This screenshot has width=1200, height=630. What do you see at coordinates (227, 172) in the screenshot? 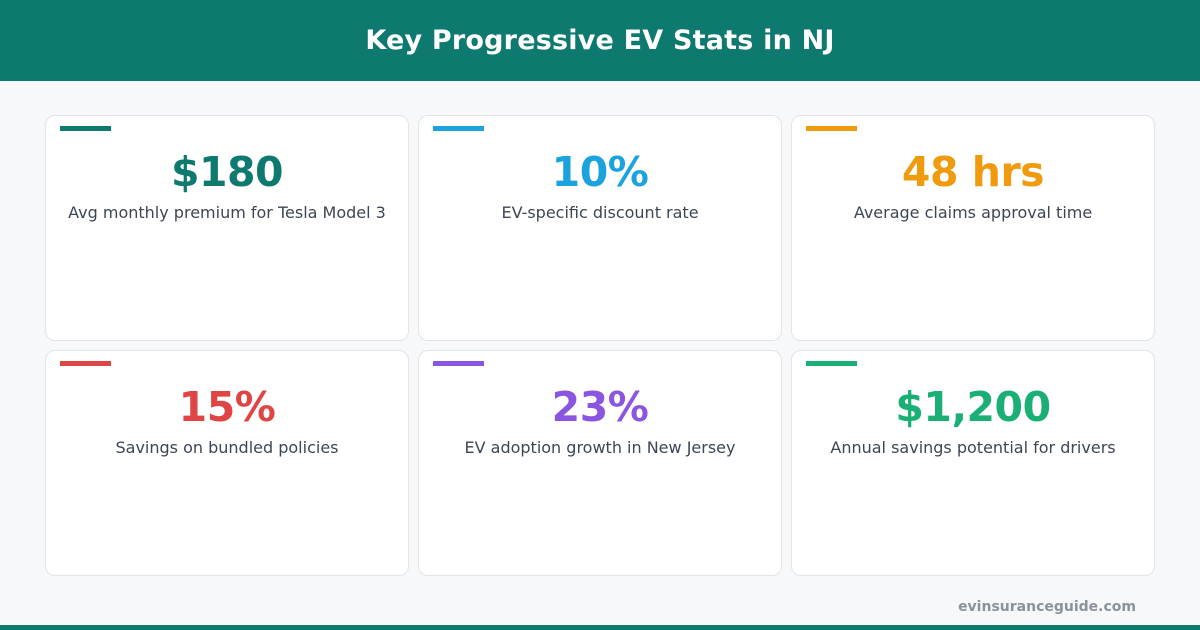
I see `stat-value: $180` at bounding box center [227, 172].